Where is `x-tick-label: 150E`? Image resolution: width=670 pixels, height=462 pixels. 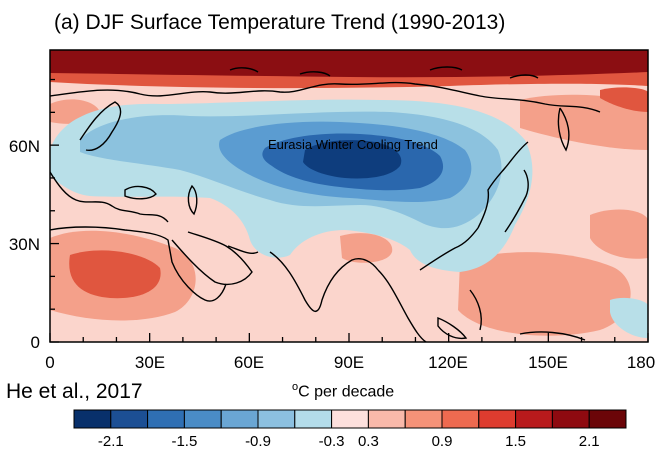
x-tick-label: 150E is located at coordinates (548, 362).